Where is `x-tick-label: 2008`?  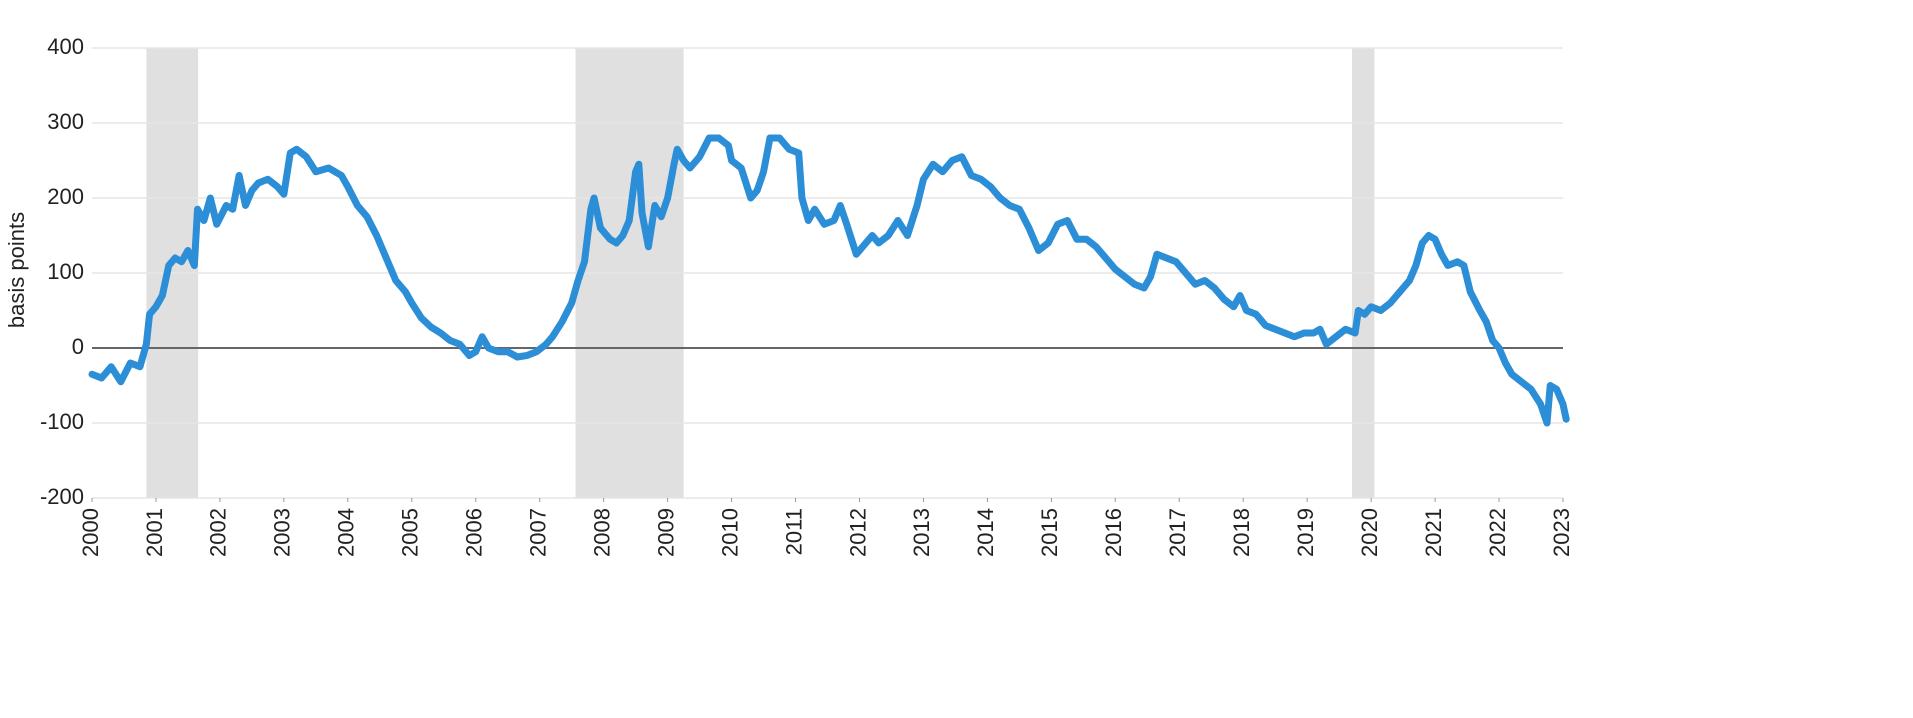
x-tick-label: 2008 is located at coordinates (601, 532).